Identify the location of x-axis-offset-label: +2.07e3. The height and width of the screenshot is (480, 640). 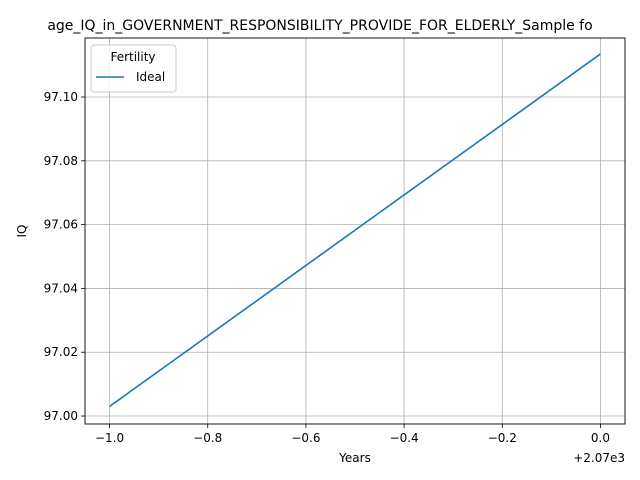
(599, 458).